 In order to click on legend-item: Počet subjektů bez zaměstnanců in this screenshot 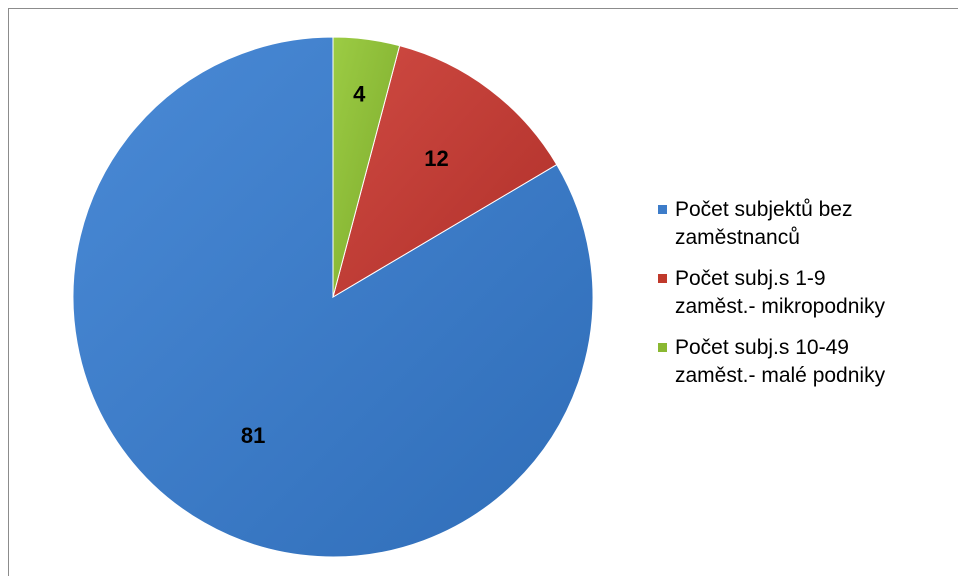, I will do `click(808, 224)`.